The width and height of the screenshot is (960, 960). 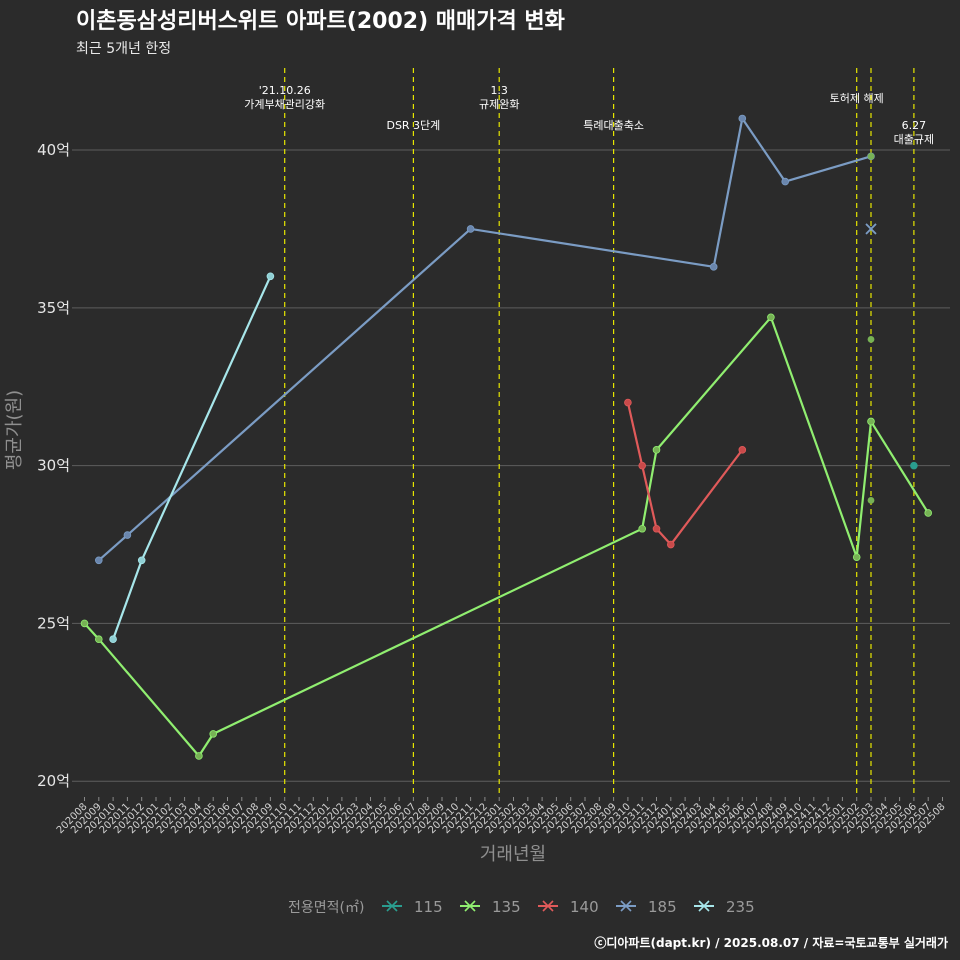 I want to click on y-tick-label: 40억, so click(x=53, y=150).